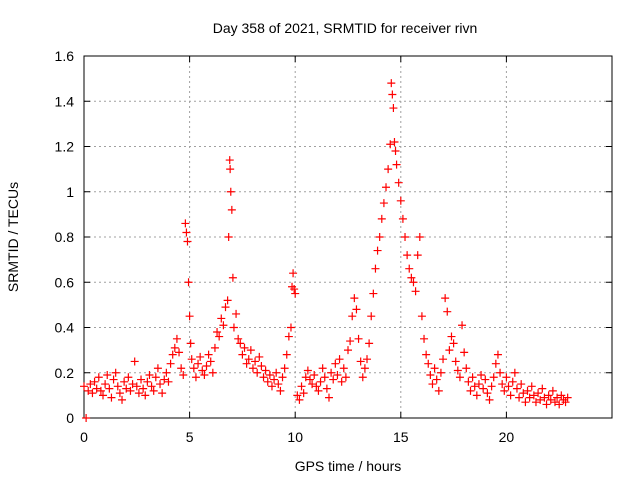 This screenshot has width=640, height=480. Describe the element at coordinates (401, 437) in the screenshot. I see `x-tick-label: 15` at that location.